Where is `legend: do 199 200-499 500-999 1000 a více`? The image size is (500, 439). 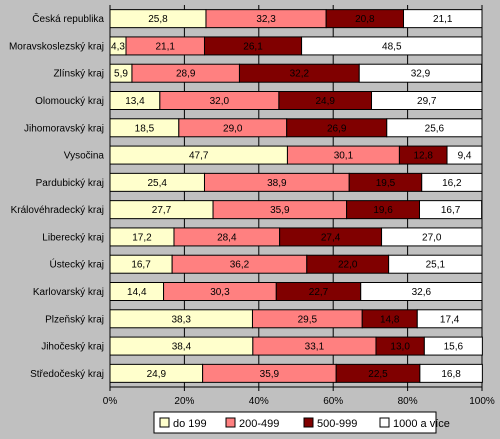 legend: do 199 200-499 500-999 1000 a více is located at coordinates (301, 422).